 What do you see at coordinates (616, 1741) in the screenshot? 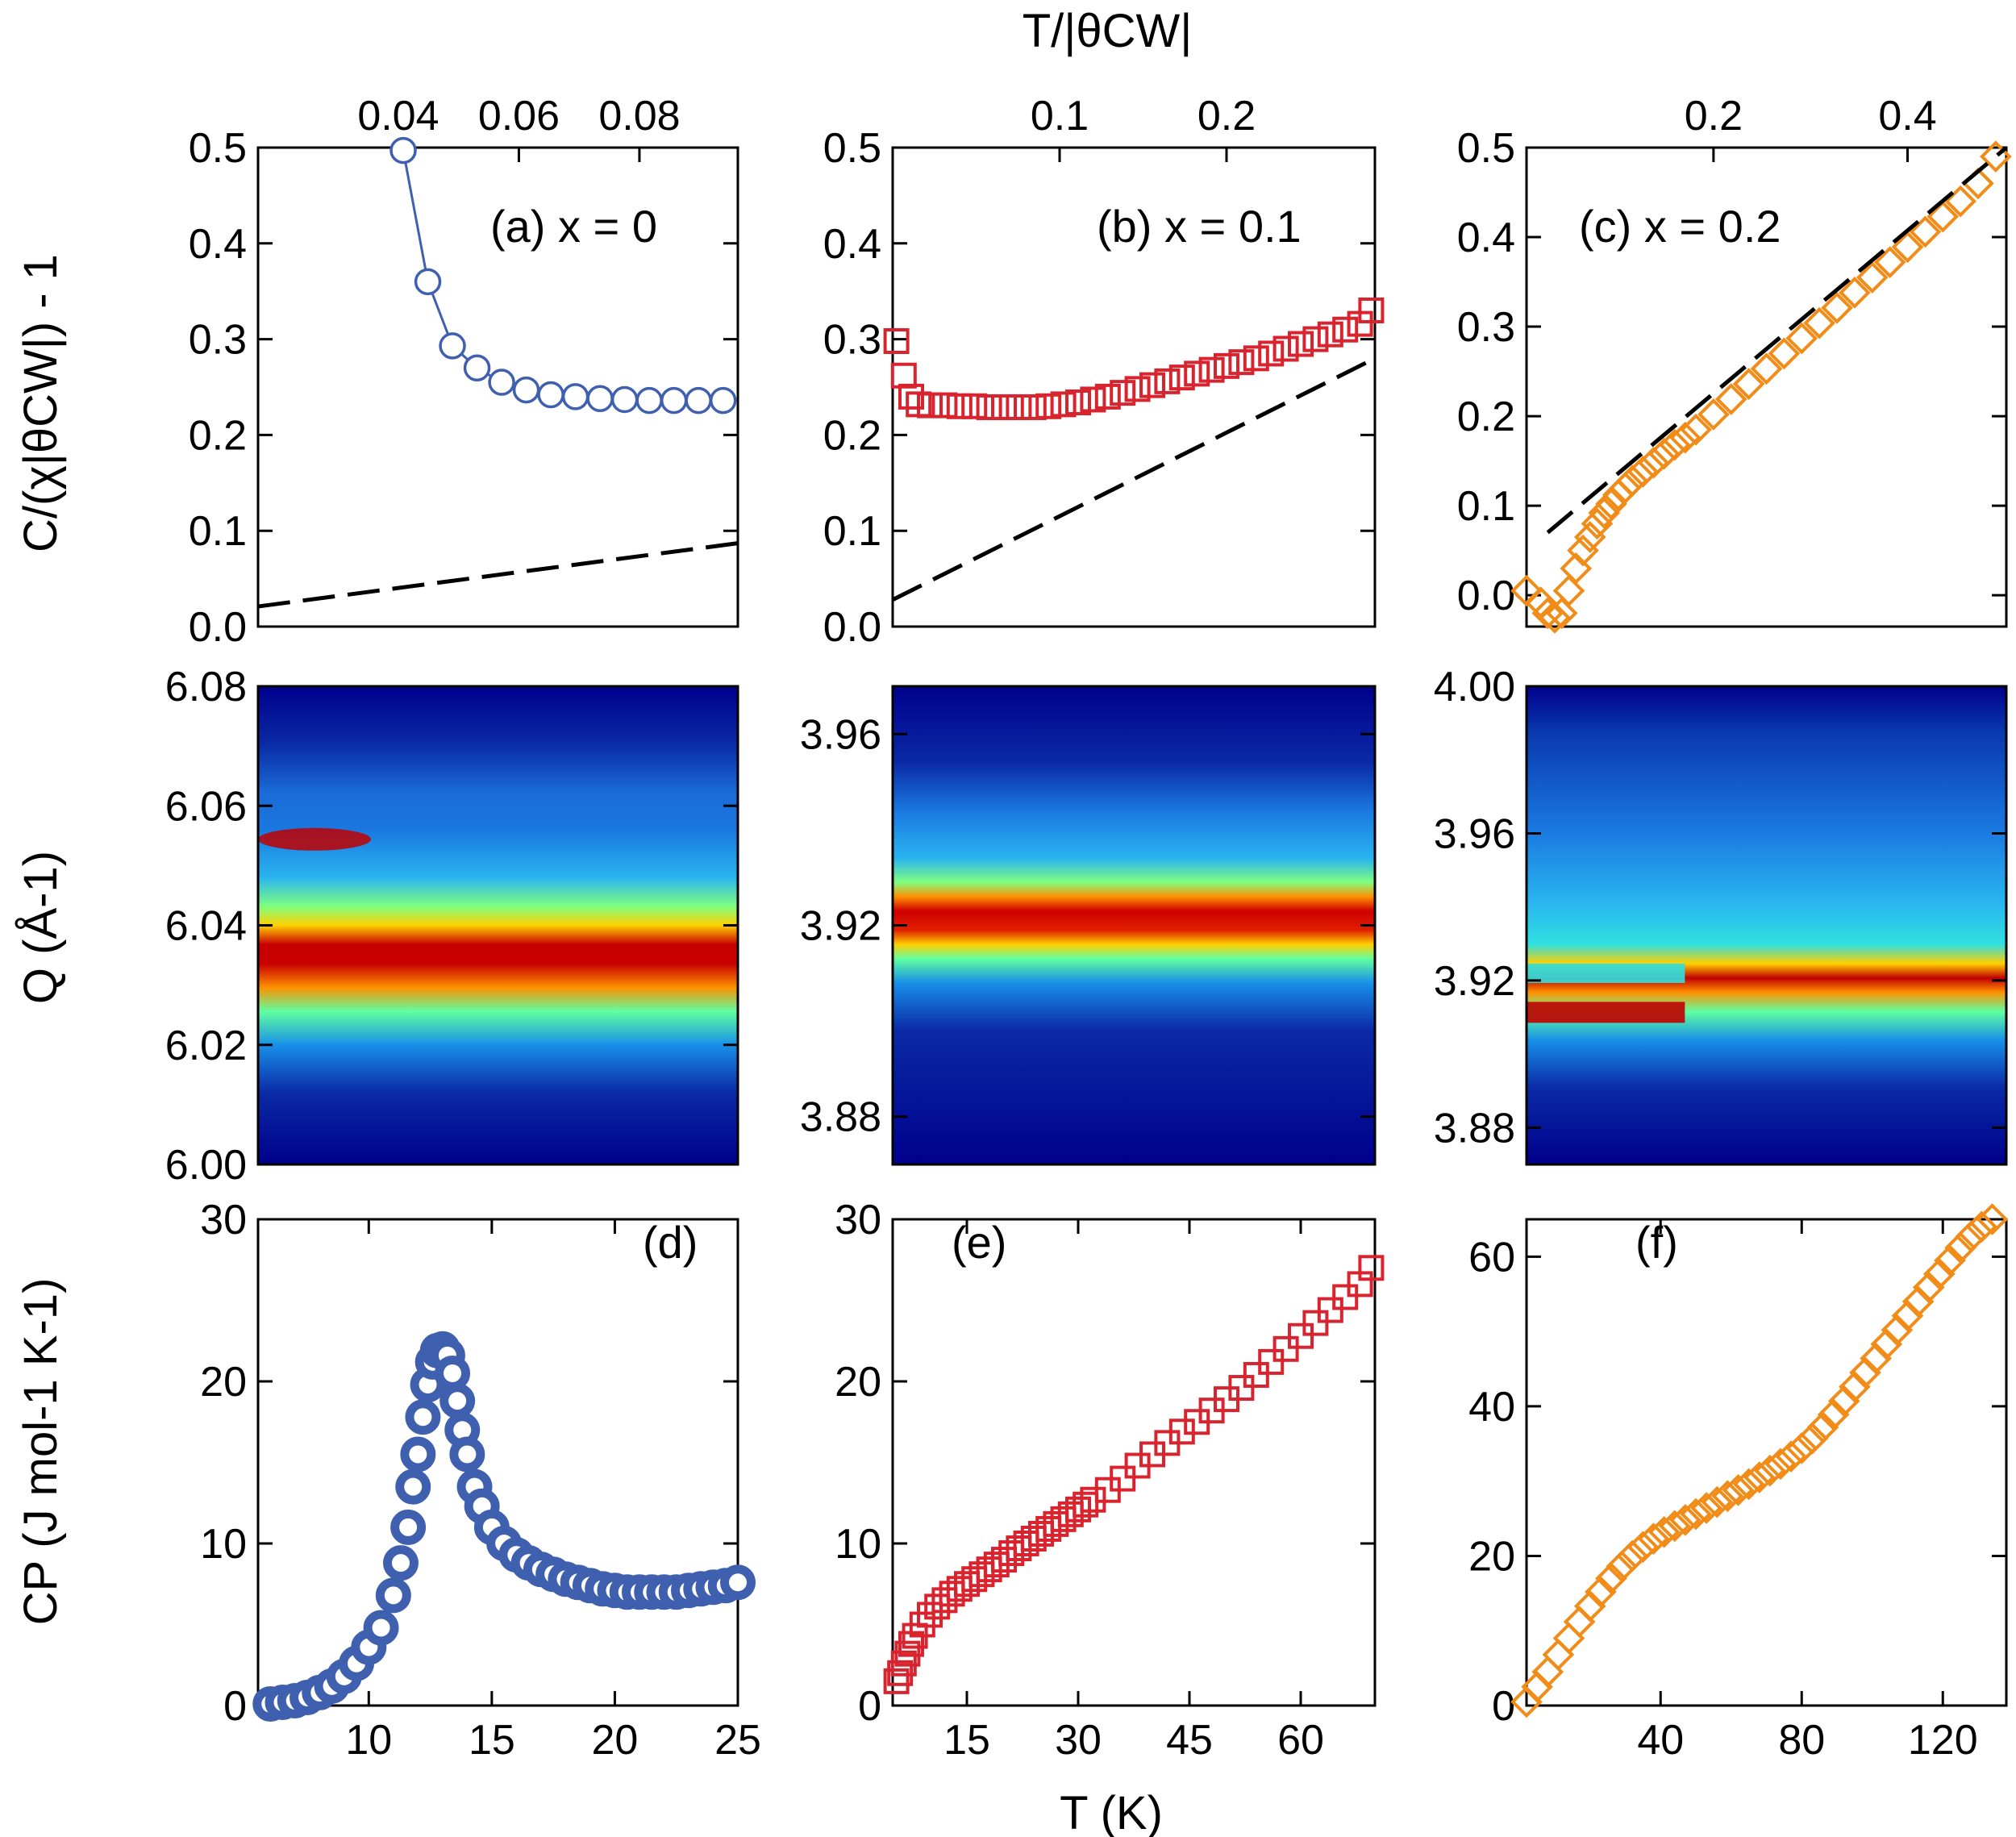
I see `xtick-label-d: 20` at bounding box center [616, 1741].